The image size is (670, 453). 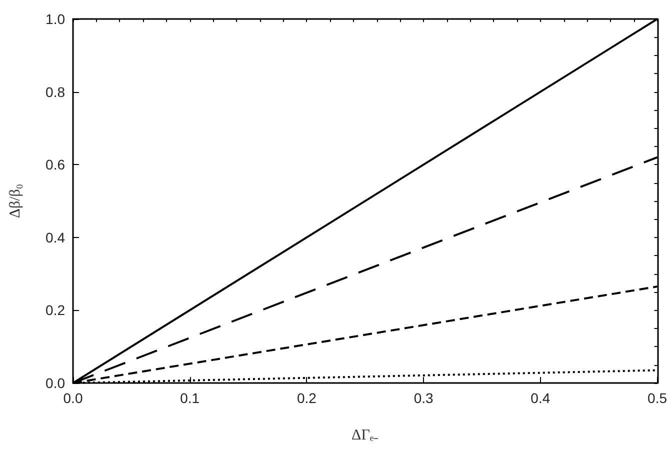 I want to click on x-tick-label: 0.3, so click(x=424, y=398).